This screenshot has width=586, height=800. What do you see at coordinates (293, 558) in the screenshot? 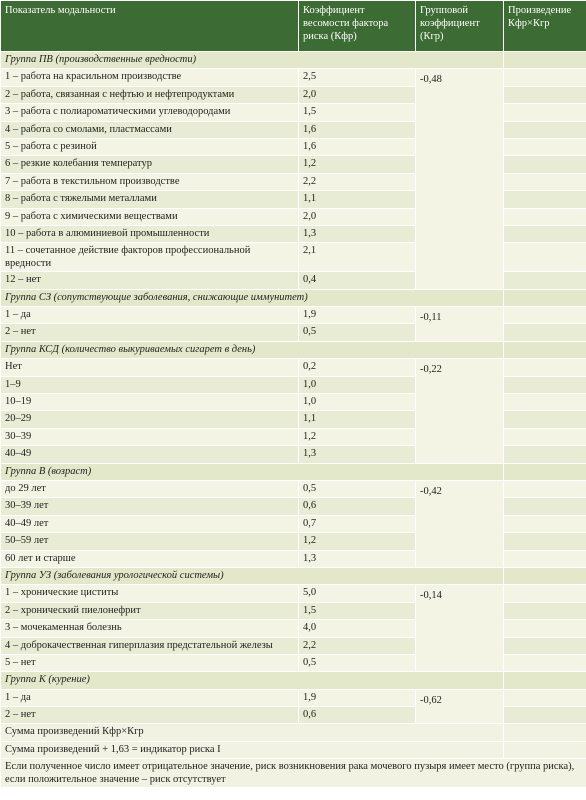
I see `data-row: 60 лет и старше 1,3` at bounding box center [293, 558].